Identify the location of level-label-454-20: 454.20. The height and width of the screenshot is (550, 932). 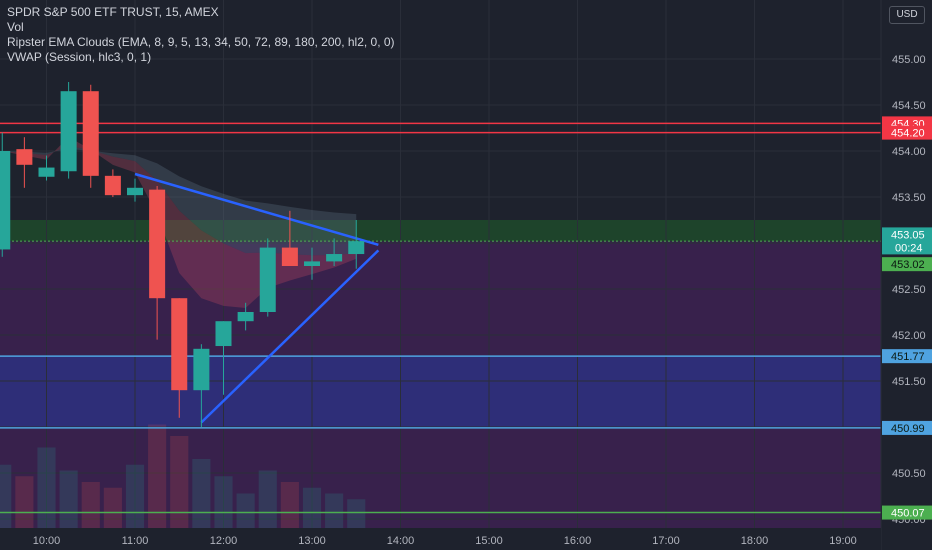
(908, 134).